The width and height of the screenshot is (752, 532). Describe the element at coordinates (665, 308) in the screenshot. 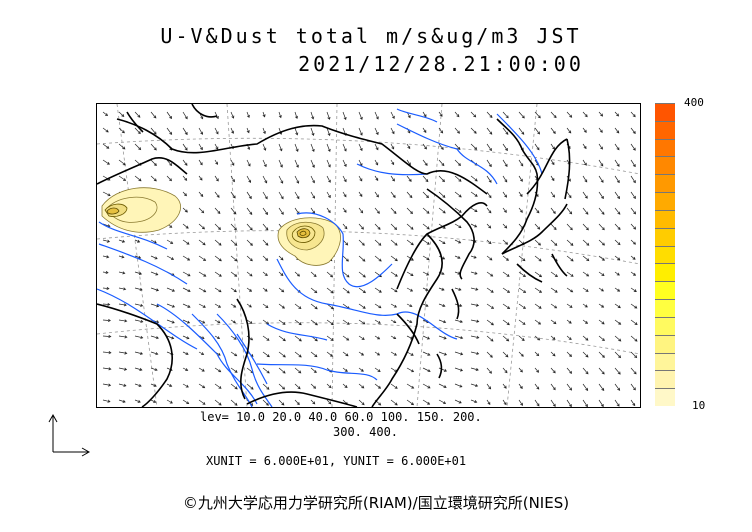

I see `colorbar-segment` at that location.